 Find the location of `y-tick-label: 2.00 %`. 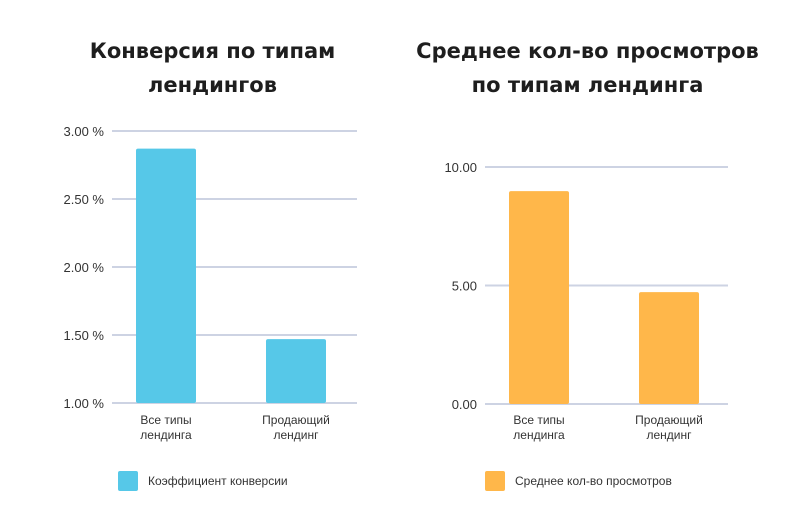

y-tick-label: 2.00 % is located at coordinates (84, 267).